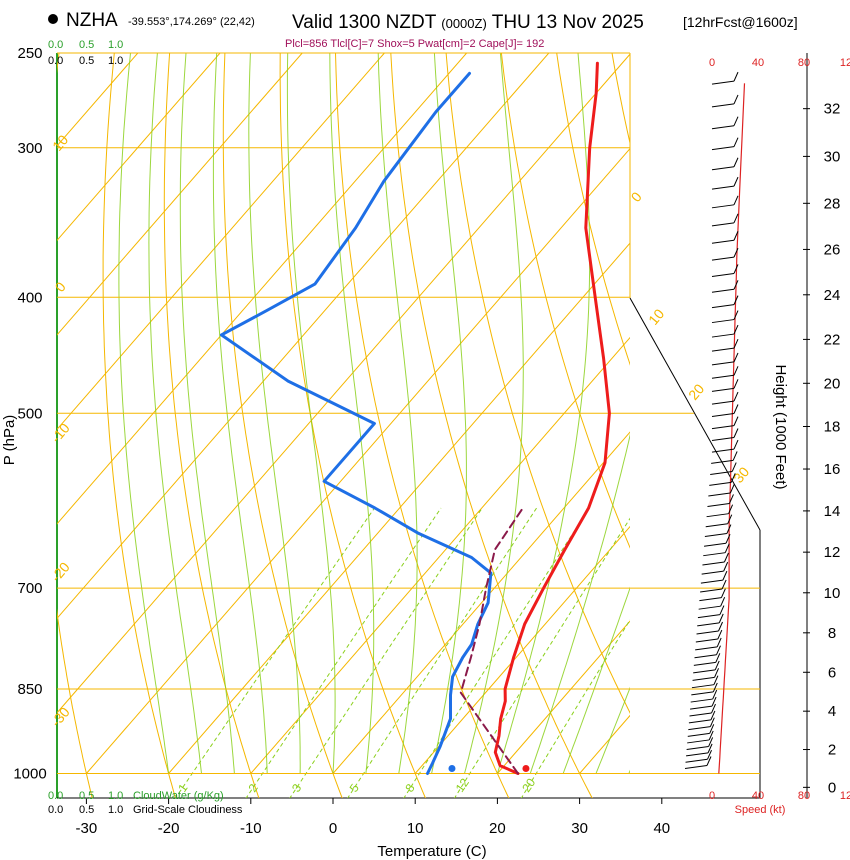  What do you see at coordinates (55, 796) in the screenshot?
I see `cloudwater-tick-bottom-0: 0.0` at bounding box center [55, 796].